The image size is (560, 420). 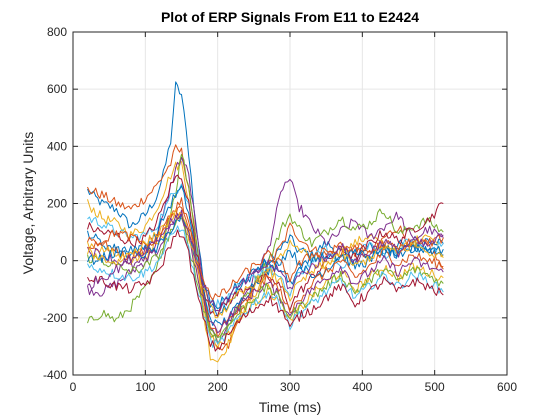 What do you see at coordinates (507, 387) in the screenshot?
I see `x-tick-label: 600` at bounding box center [507, 387].